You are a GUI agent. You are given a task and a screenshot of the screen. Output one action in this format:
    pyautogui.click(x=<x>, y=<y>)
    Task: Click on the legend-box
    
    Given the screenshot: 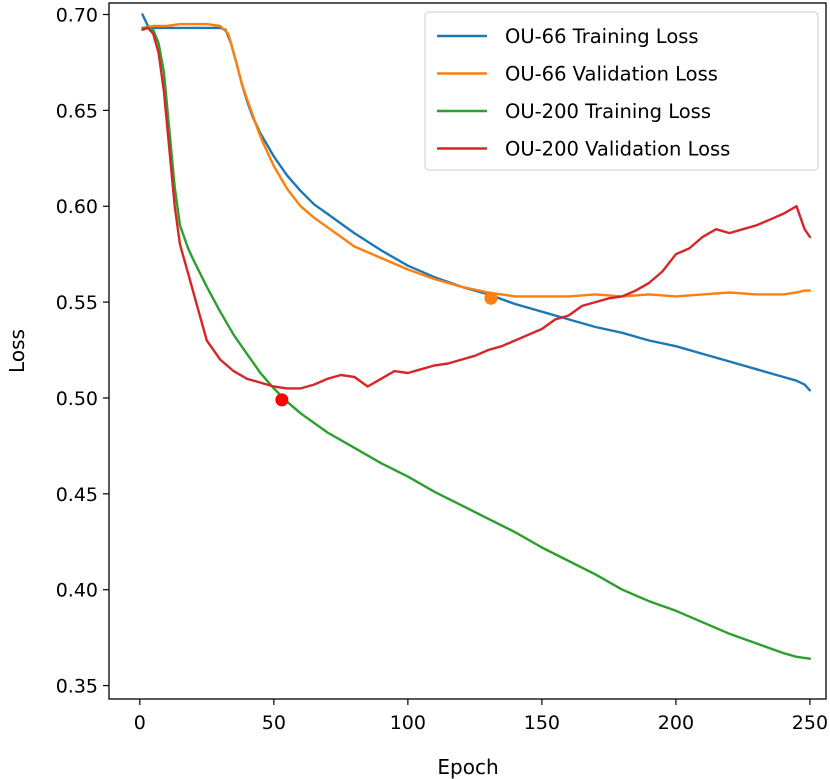 What is the action you would take?
    pyautogui.click(x=621, y=91)
    